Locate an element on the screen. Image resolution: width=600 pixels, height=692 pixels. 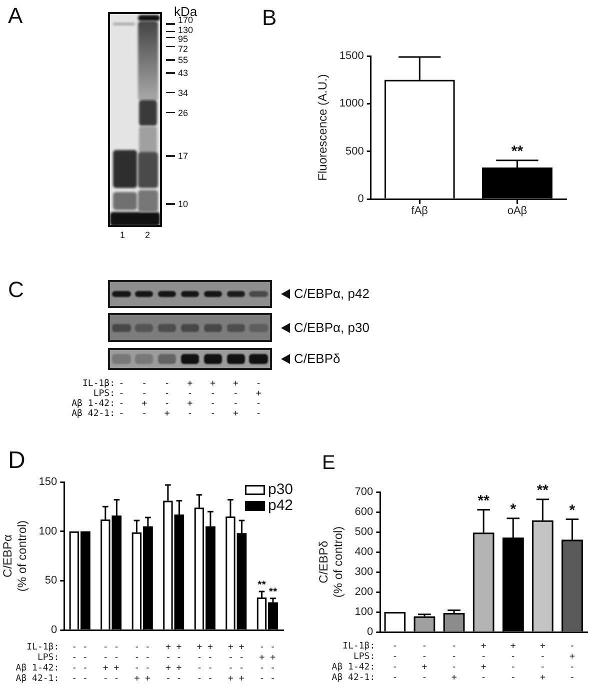
x-tick-label: + + - - - - - - is located at coordinates (205, 663).